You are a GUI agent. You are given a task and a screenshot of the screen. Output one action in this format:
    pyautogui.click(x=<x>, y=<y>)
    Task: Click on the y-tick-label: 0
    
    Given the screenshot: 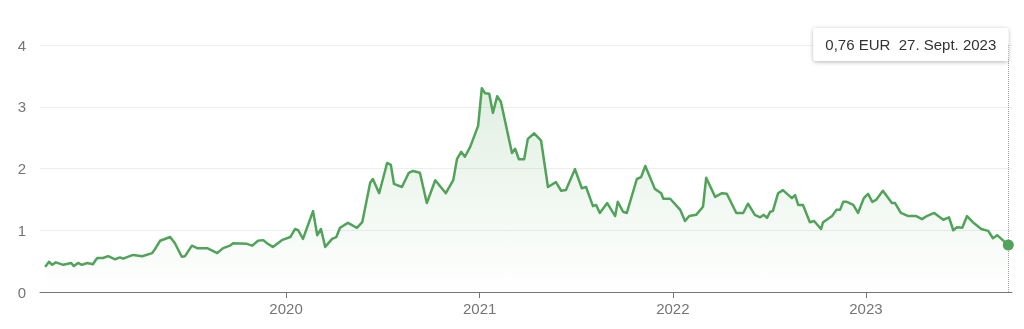 What is the action you would take?
    pyautogui.click(x=21, y=292)
    